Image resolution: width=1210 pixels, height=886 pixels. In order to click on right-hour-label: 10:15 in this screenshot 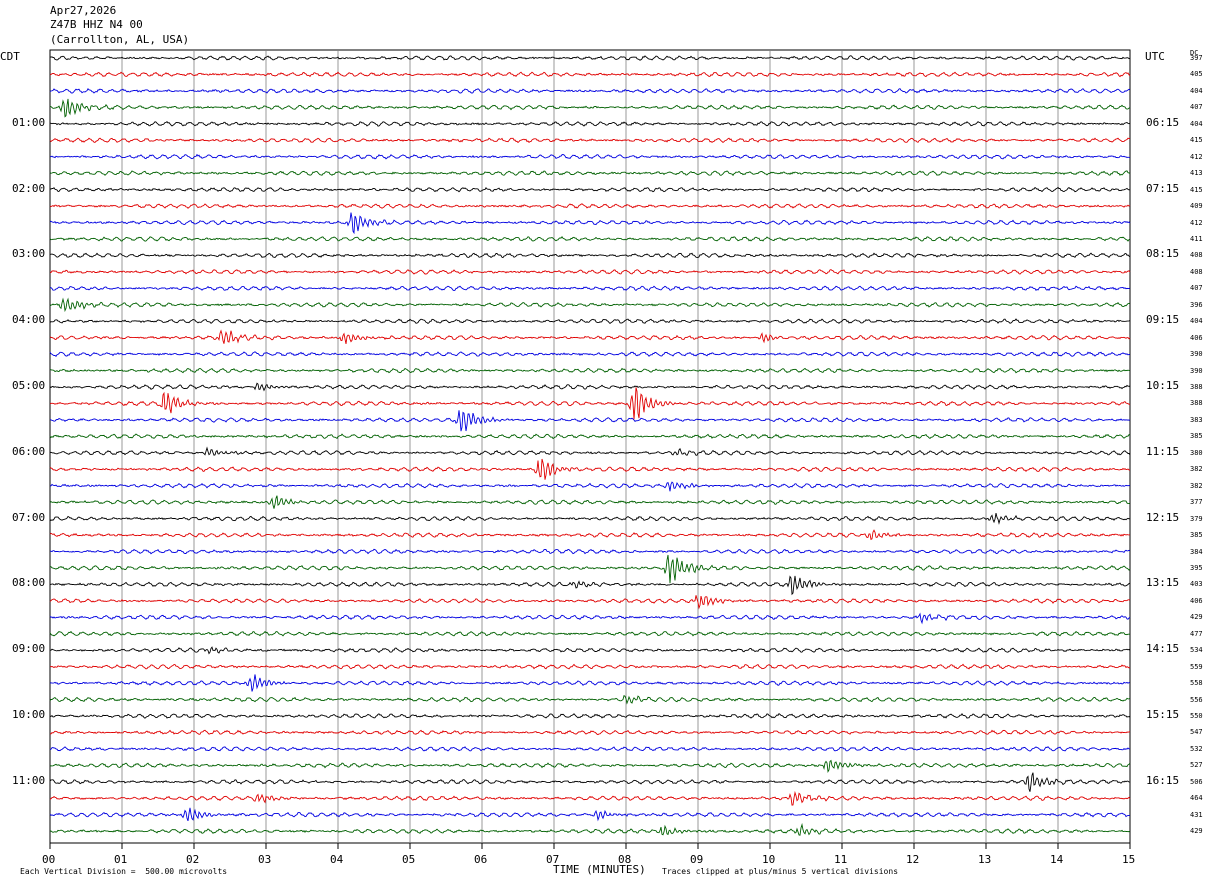, I will do `click(1163, 385)`.